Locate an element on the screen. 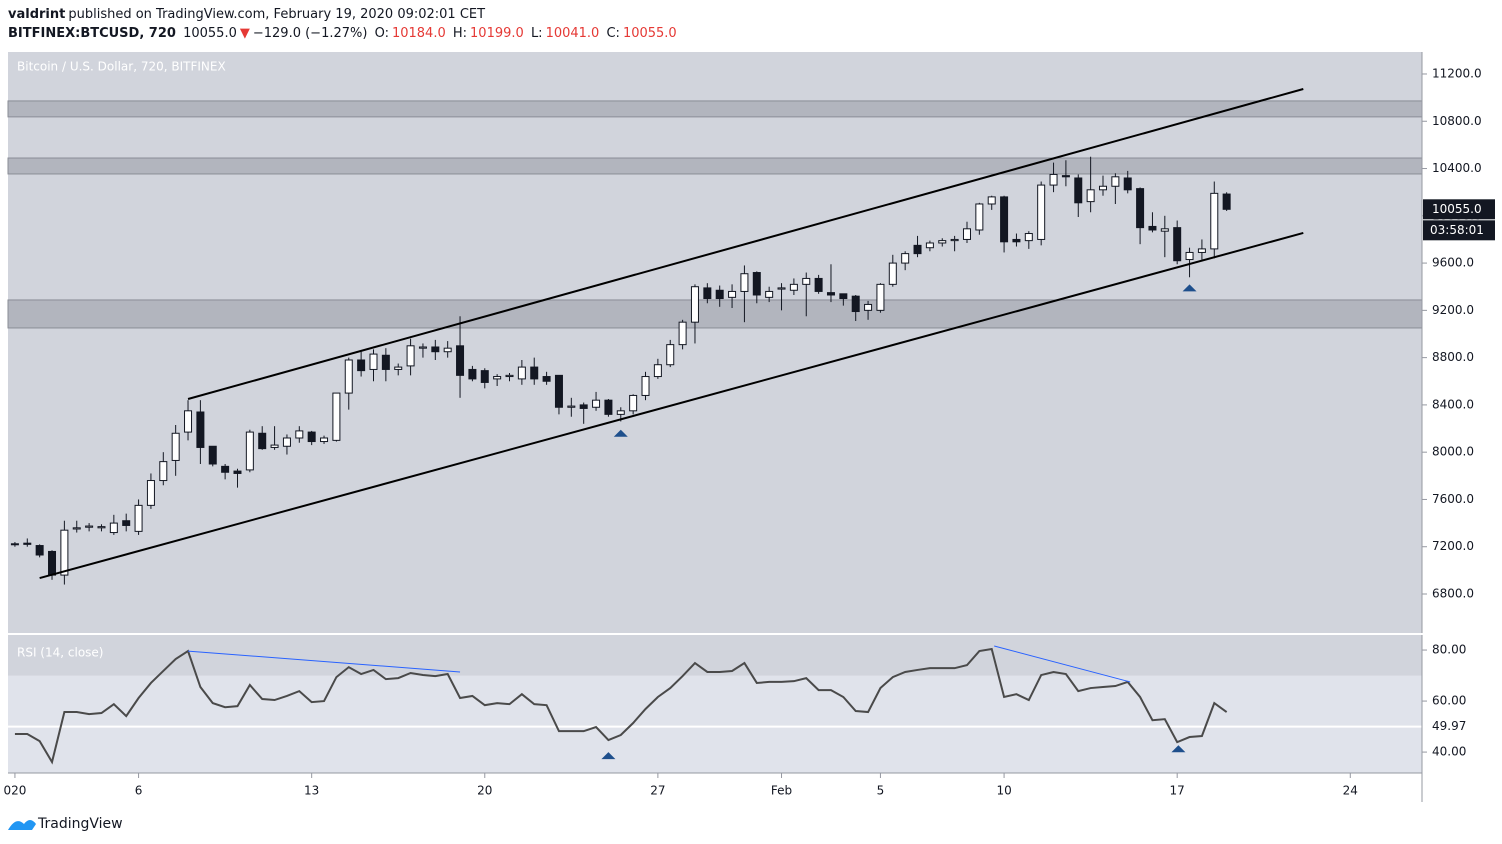  countdown-box is located at coordinates (1459, 230).